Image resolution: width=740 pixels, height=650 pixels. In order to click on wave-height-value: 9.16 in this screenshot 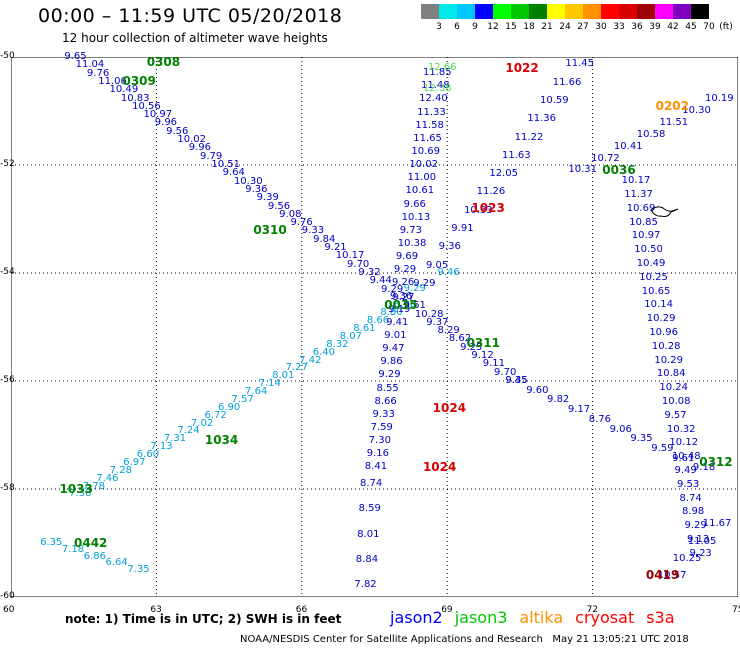, I will do `click(377, 454)`.